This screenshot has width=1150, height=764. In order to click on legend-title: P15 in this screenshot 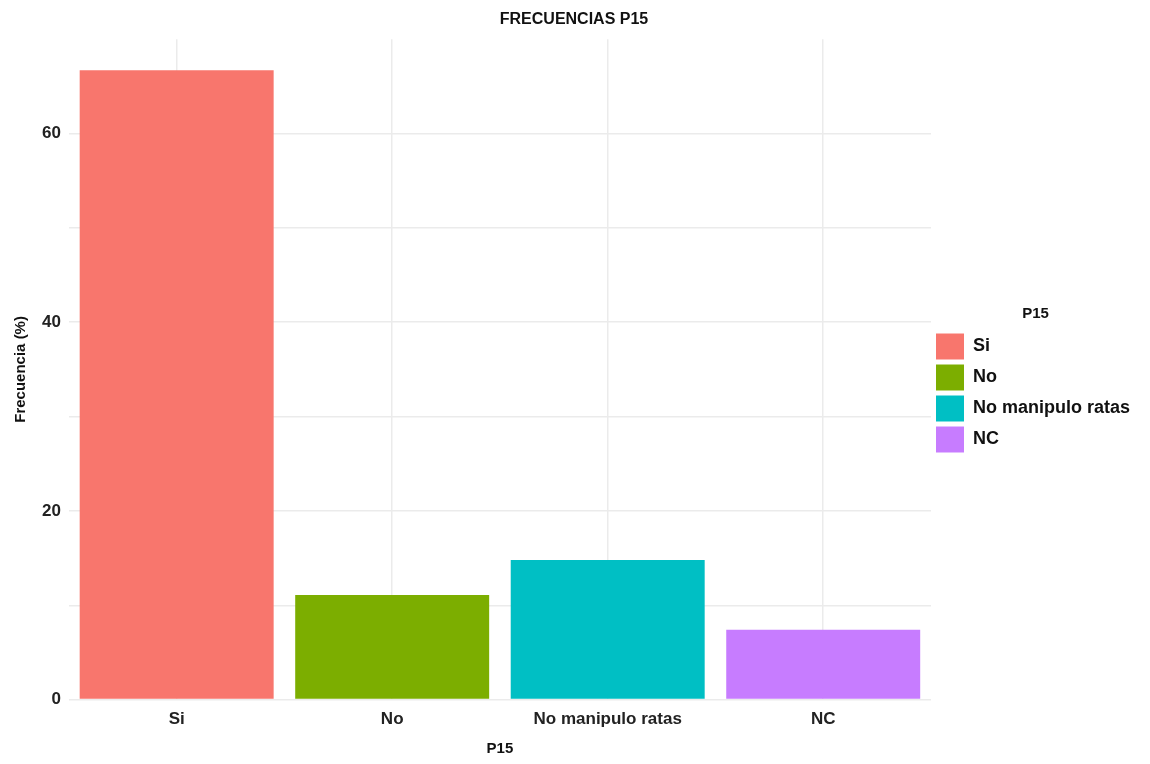, I will do `click(1035, 313)`.